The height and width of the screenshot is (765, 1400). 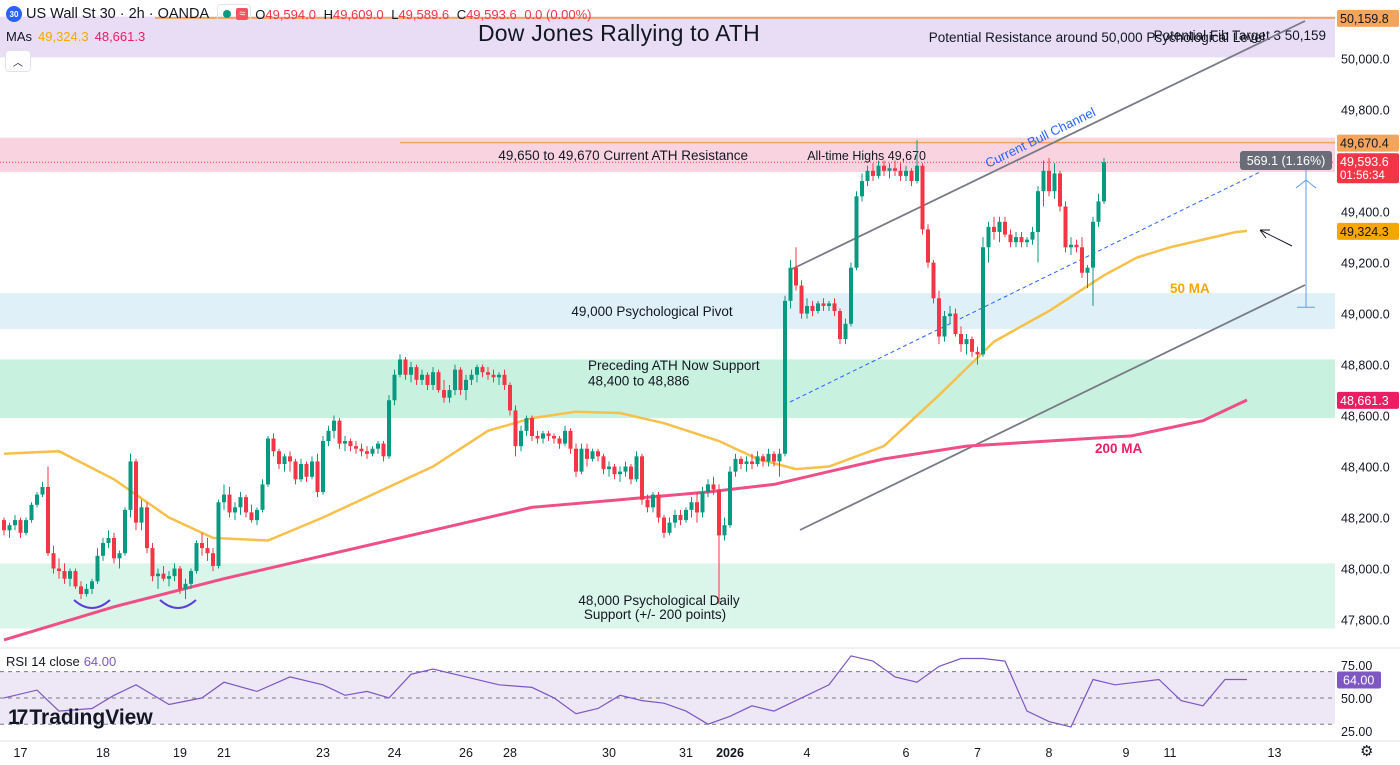 I want to click on moving-averages-legend: MAs 49,324.3 48,661.3, so click(x=75, y=36).